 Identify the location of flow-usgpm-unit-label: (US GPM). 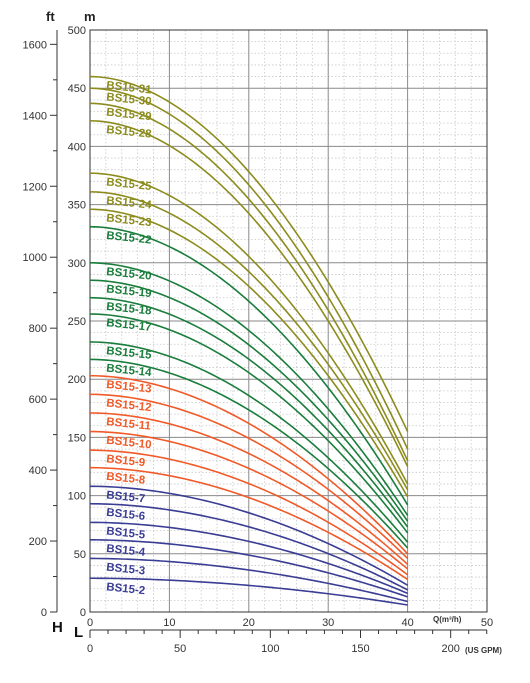
(483, 650).